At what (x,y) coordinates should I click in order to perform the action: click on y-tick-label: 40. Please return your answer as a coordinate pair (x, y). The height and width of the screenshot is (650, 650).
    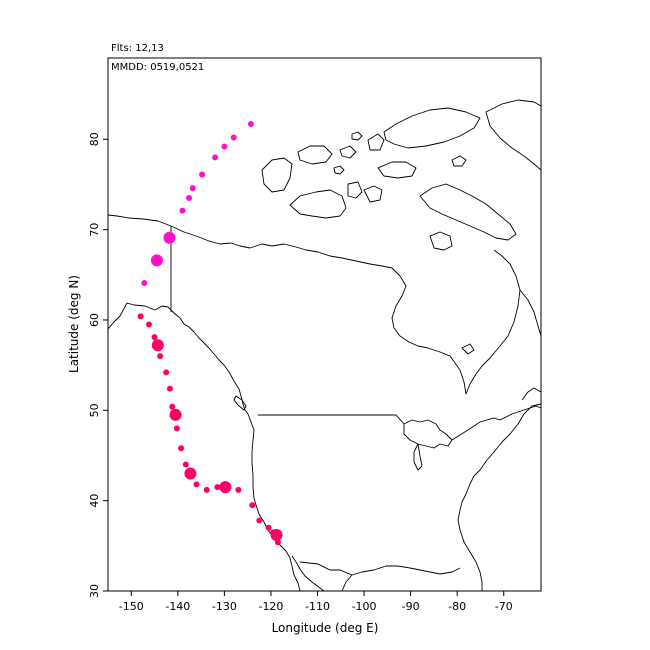
    Looking at the image, I should click on (94, 501).